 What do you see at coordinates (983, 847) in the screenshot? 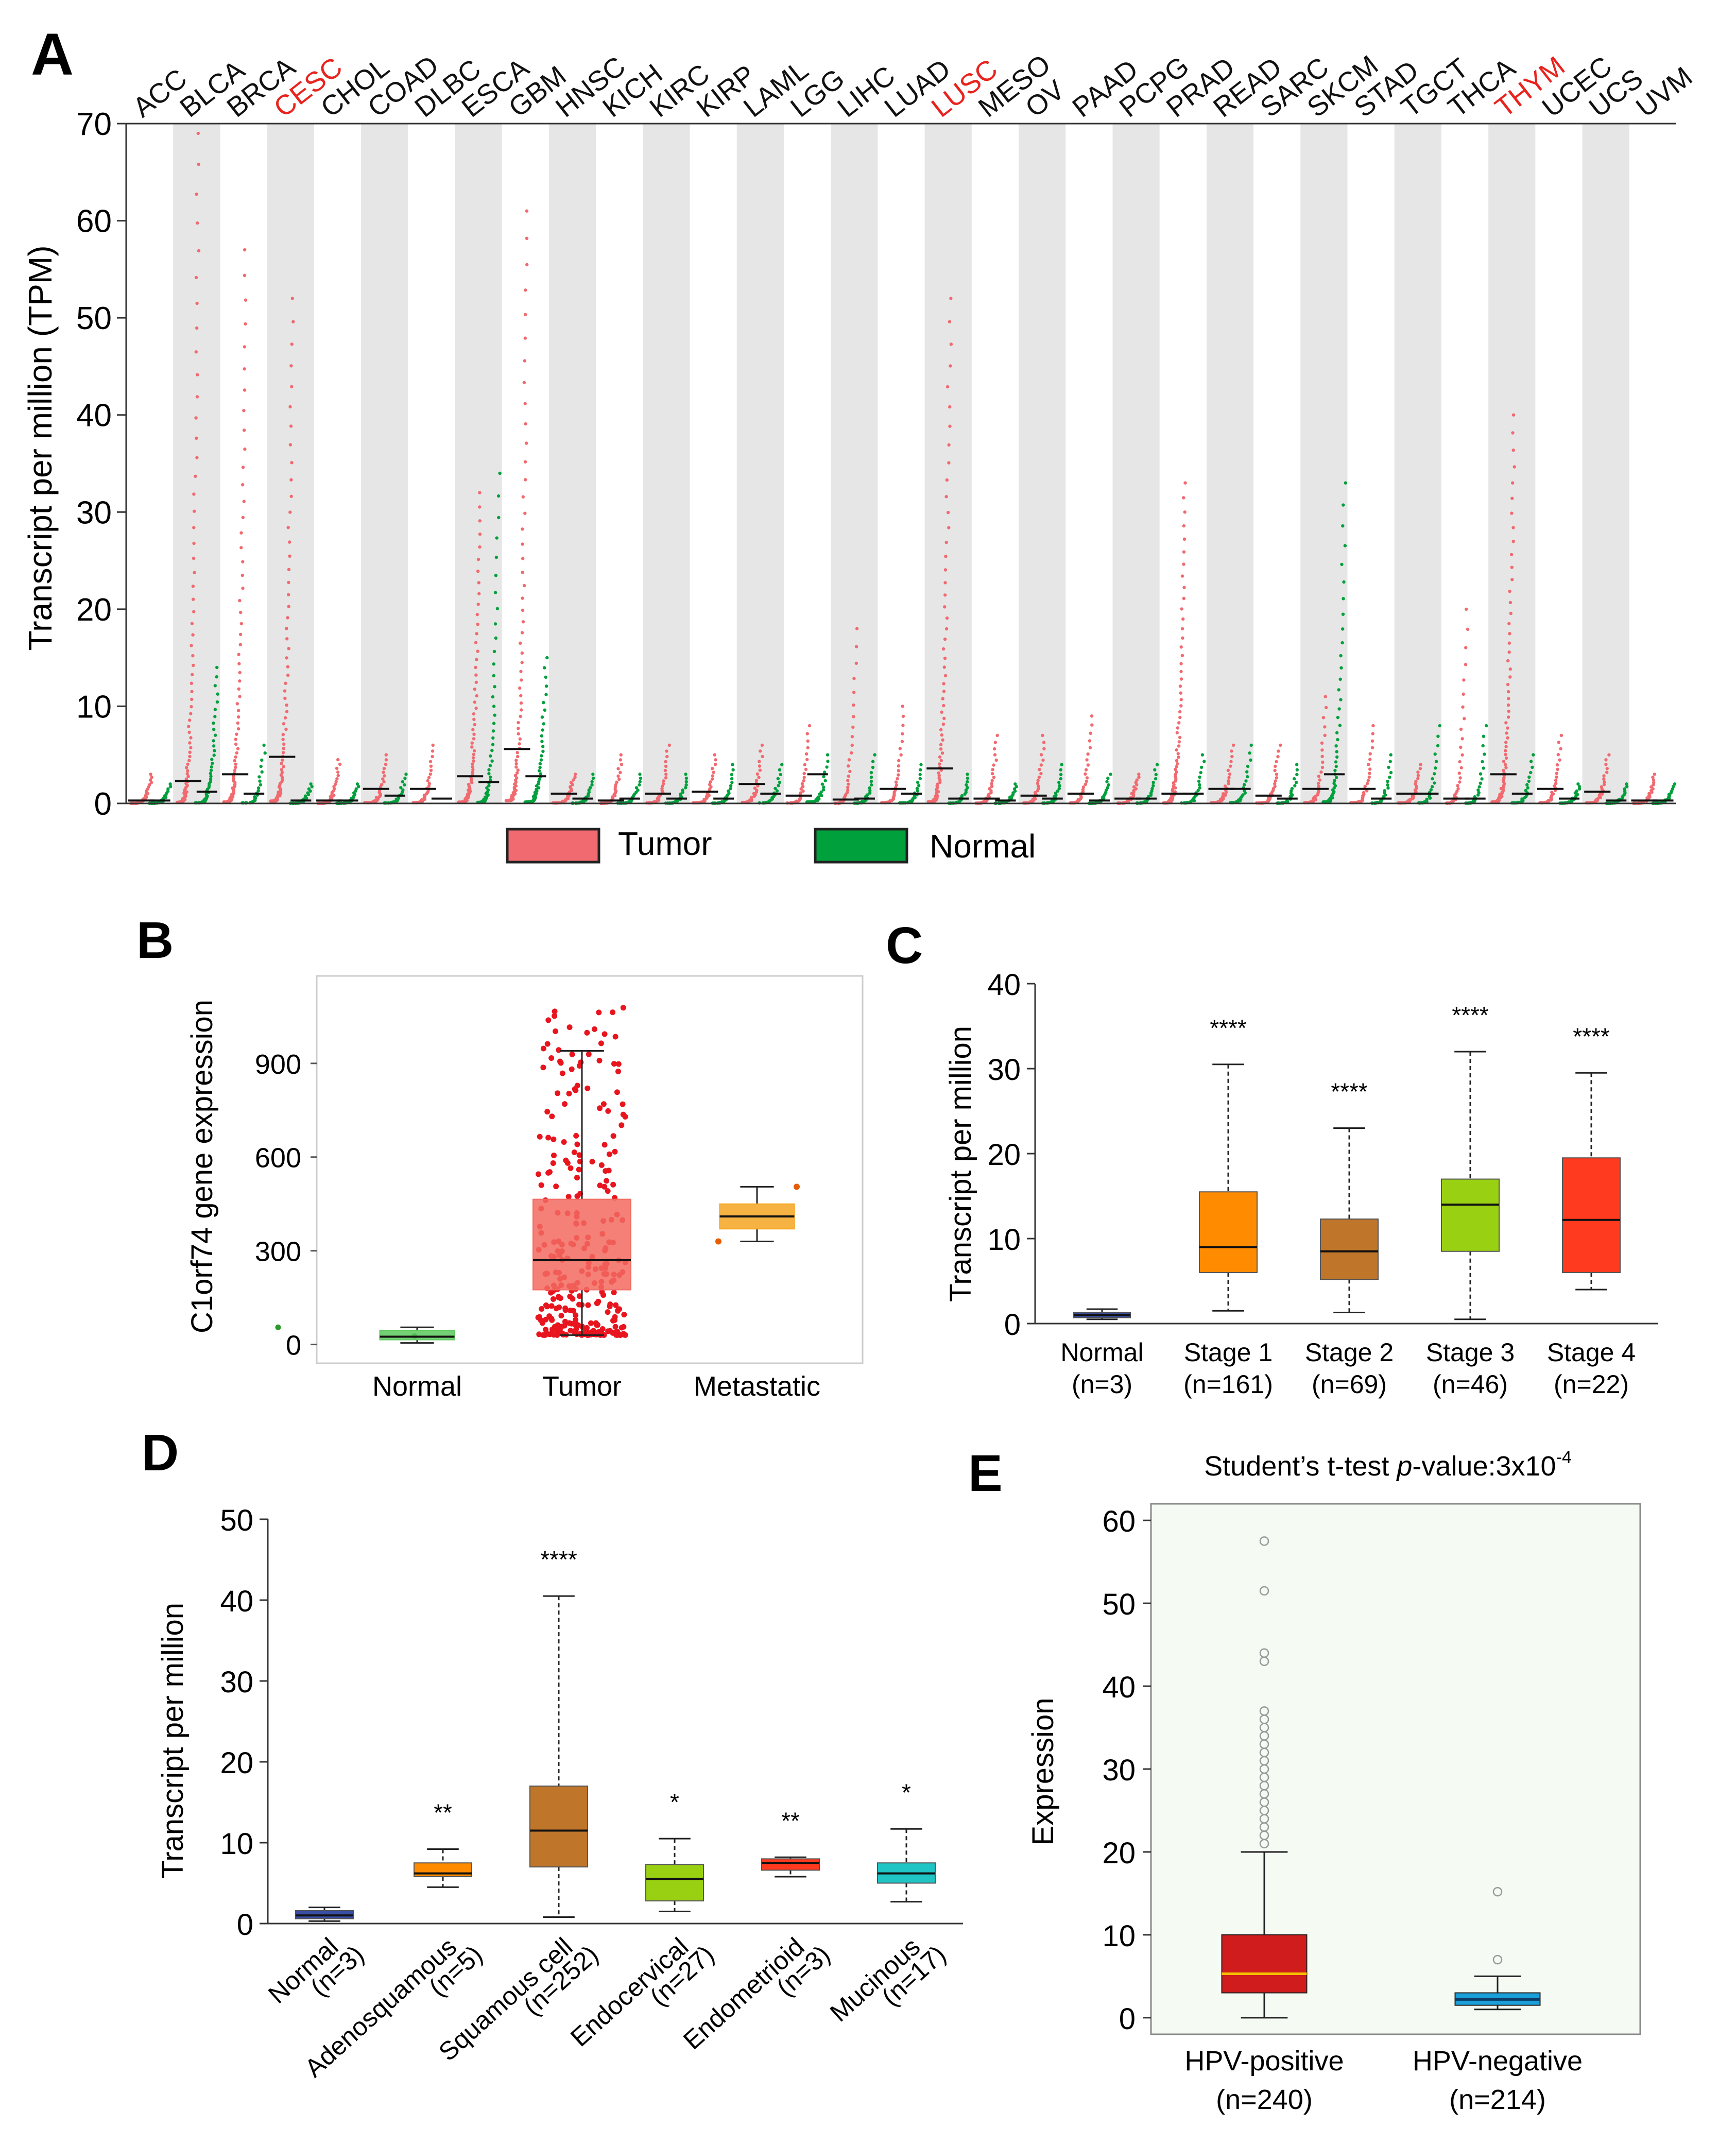
I see `legend-normal-label: Normal` at bounding box center [983, 847].